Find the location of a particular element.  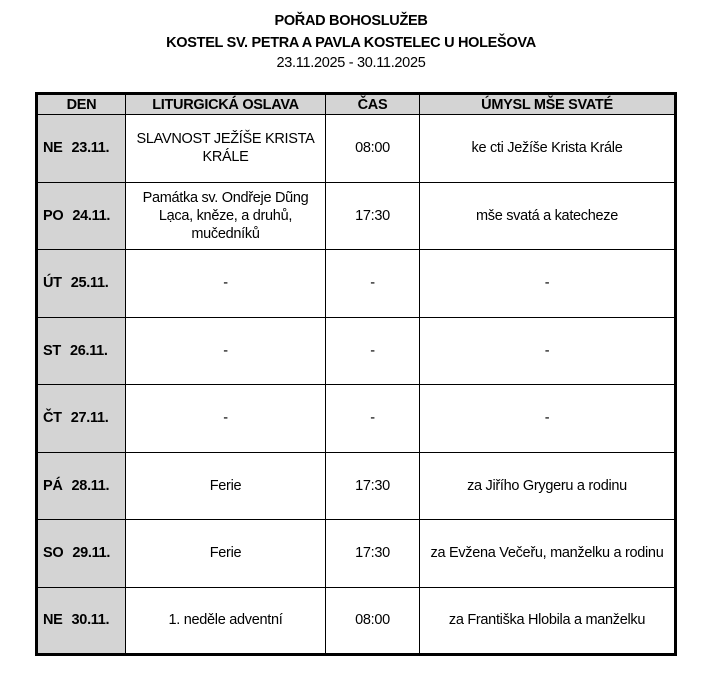

table-row: ČT 27.11. - - - is located at coordinates (356, 418).